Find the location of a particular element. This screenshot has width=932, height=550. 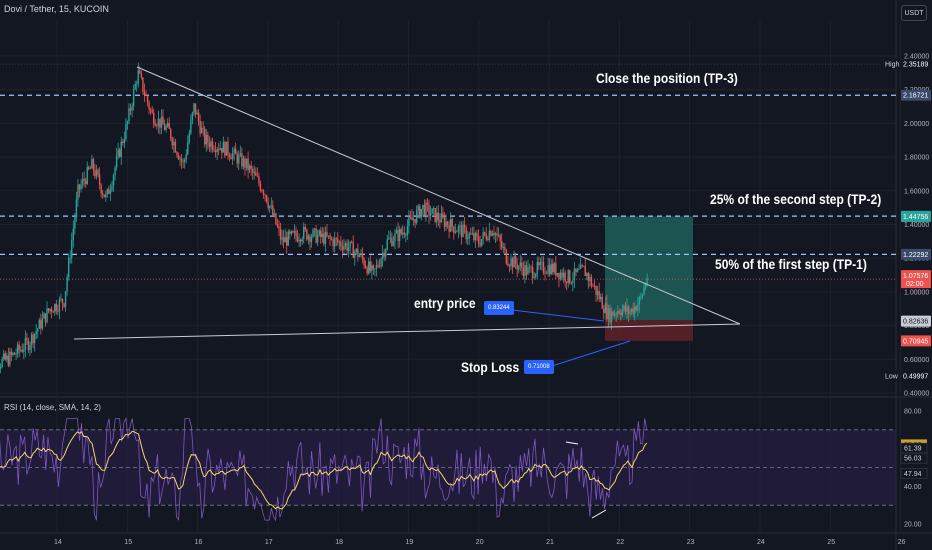

price-badge-bg is located at coordinates (916, 216).